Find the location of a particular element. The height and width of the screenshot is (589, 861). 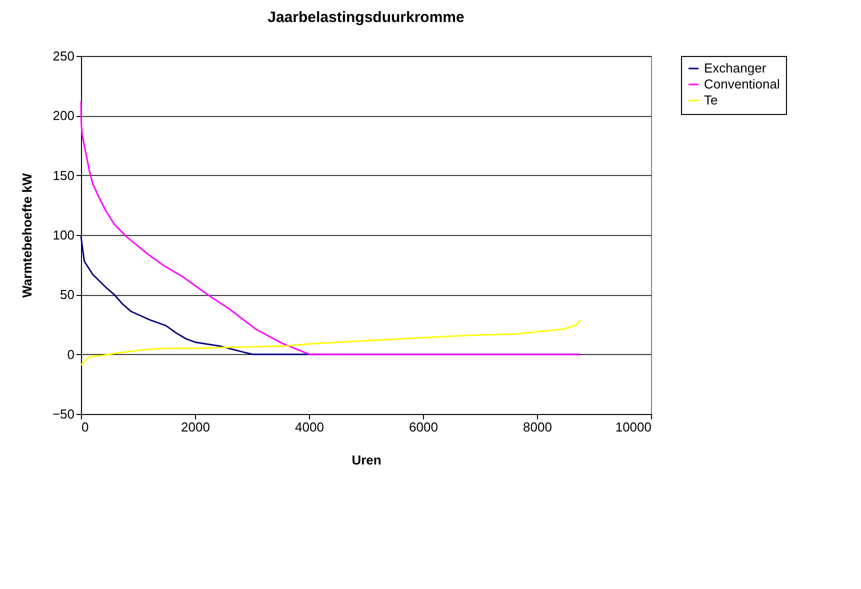

x-tick-label: 0 is located at coordinates (85, 427).